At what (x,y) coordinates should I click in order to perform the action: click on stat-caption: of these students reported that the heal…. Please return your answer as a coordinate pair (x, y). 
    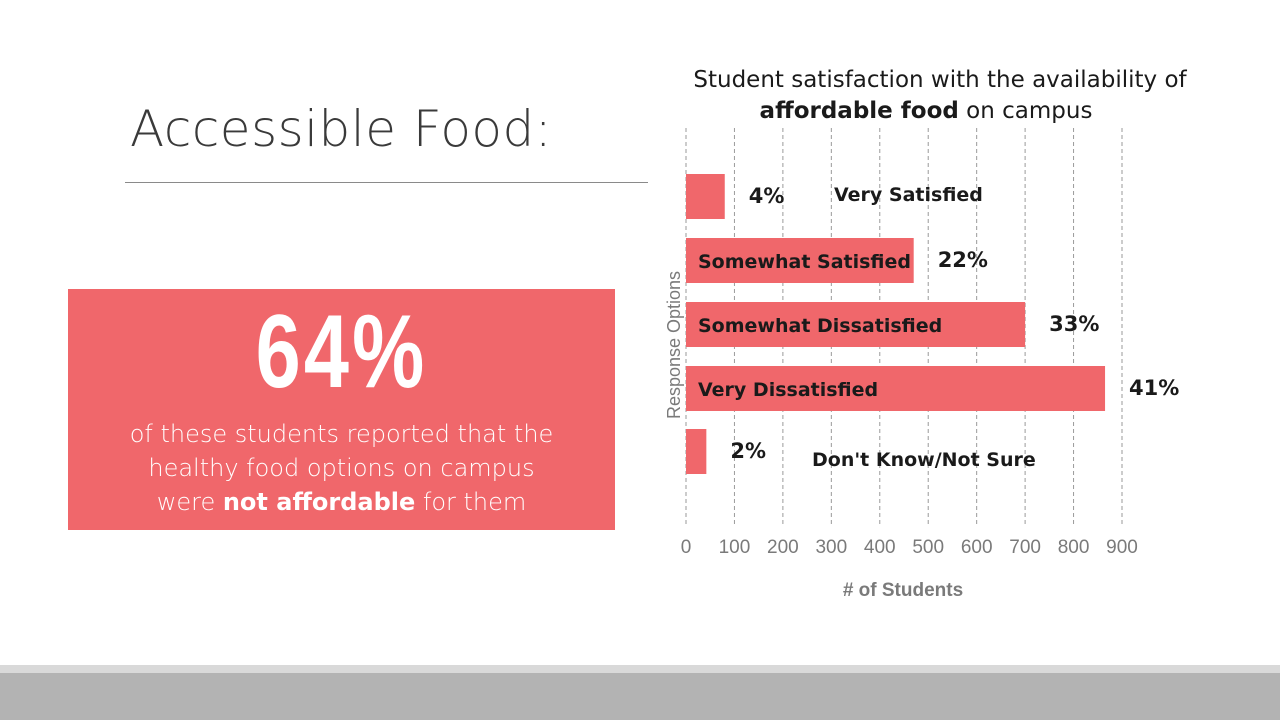
    Looking at the image, I should click on (341, 468).